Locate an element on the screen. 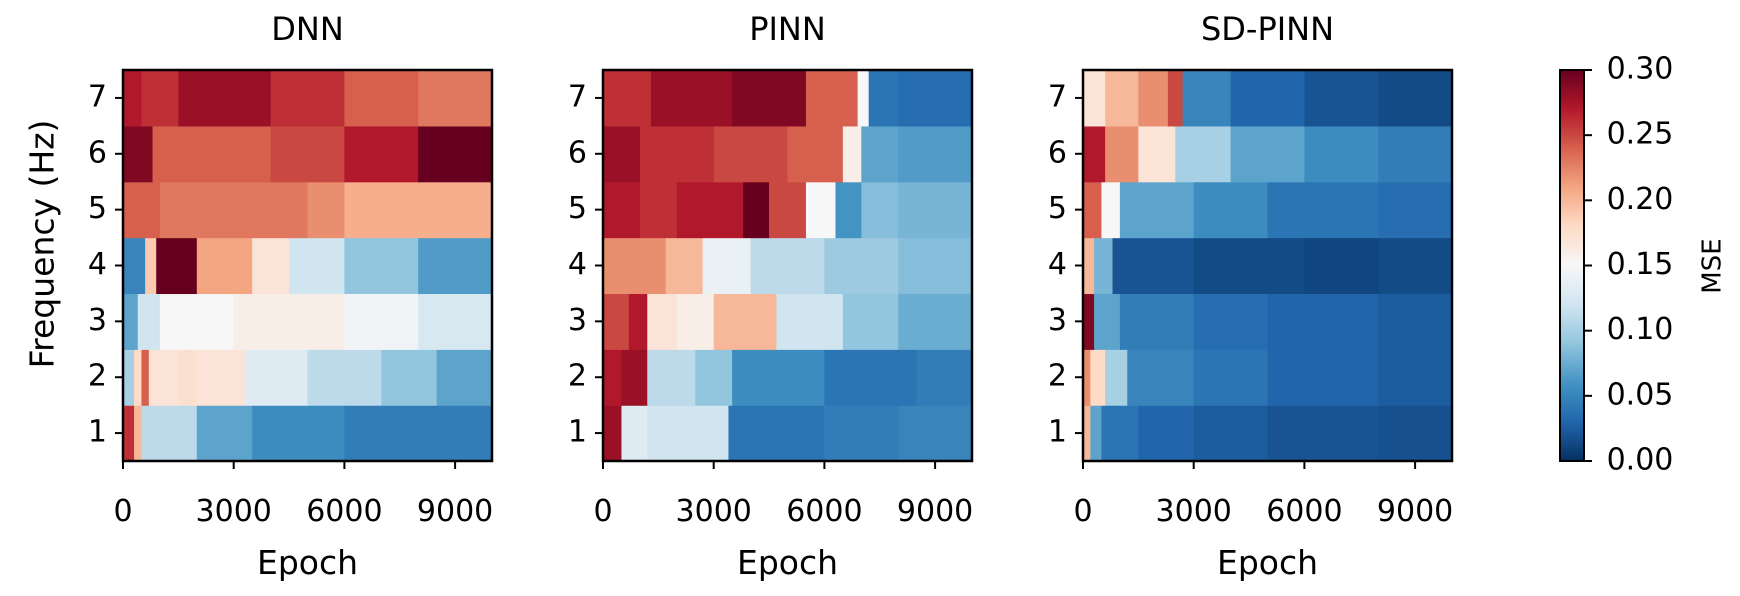 This screenshot has width=1740, height=596. colorbar-tick-label: 0.15 is located at coordinates (1640, 264).